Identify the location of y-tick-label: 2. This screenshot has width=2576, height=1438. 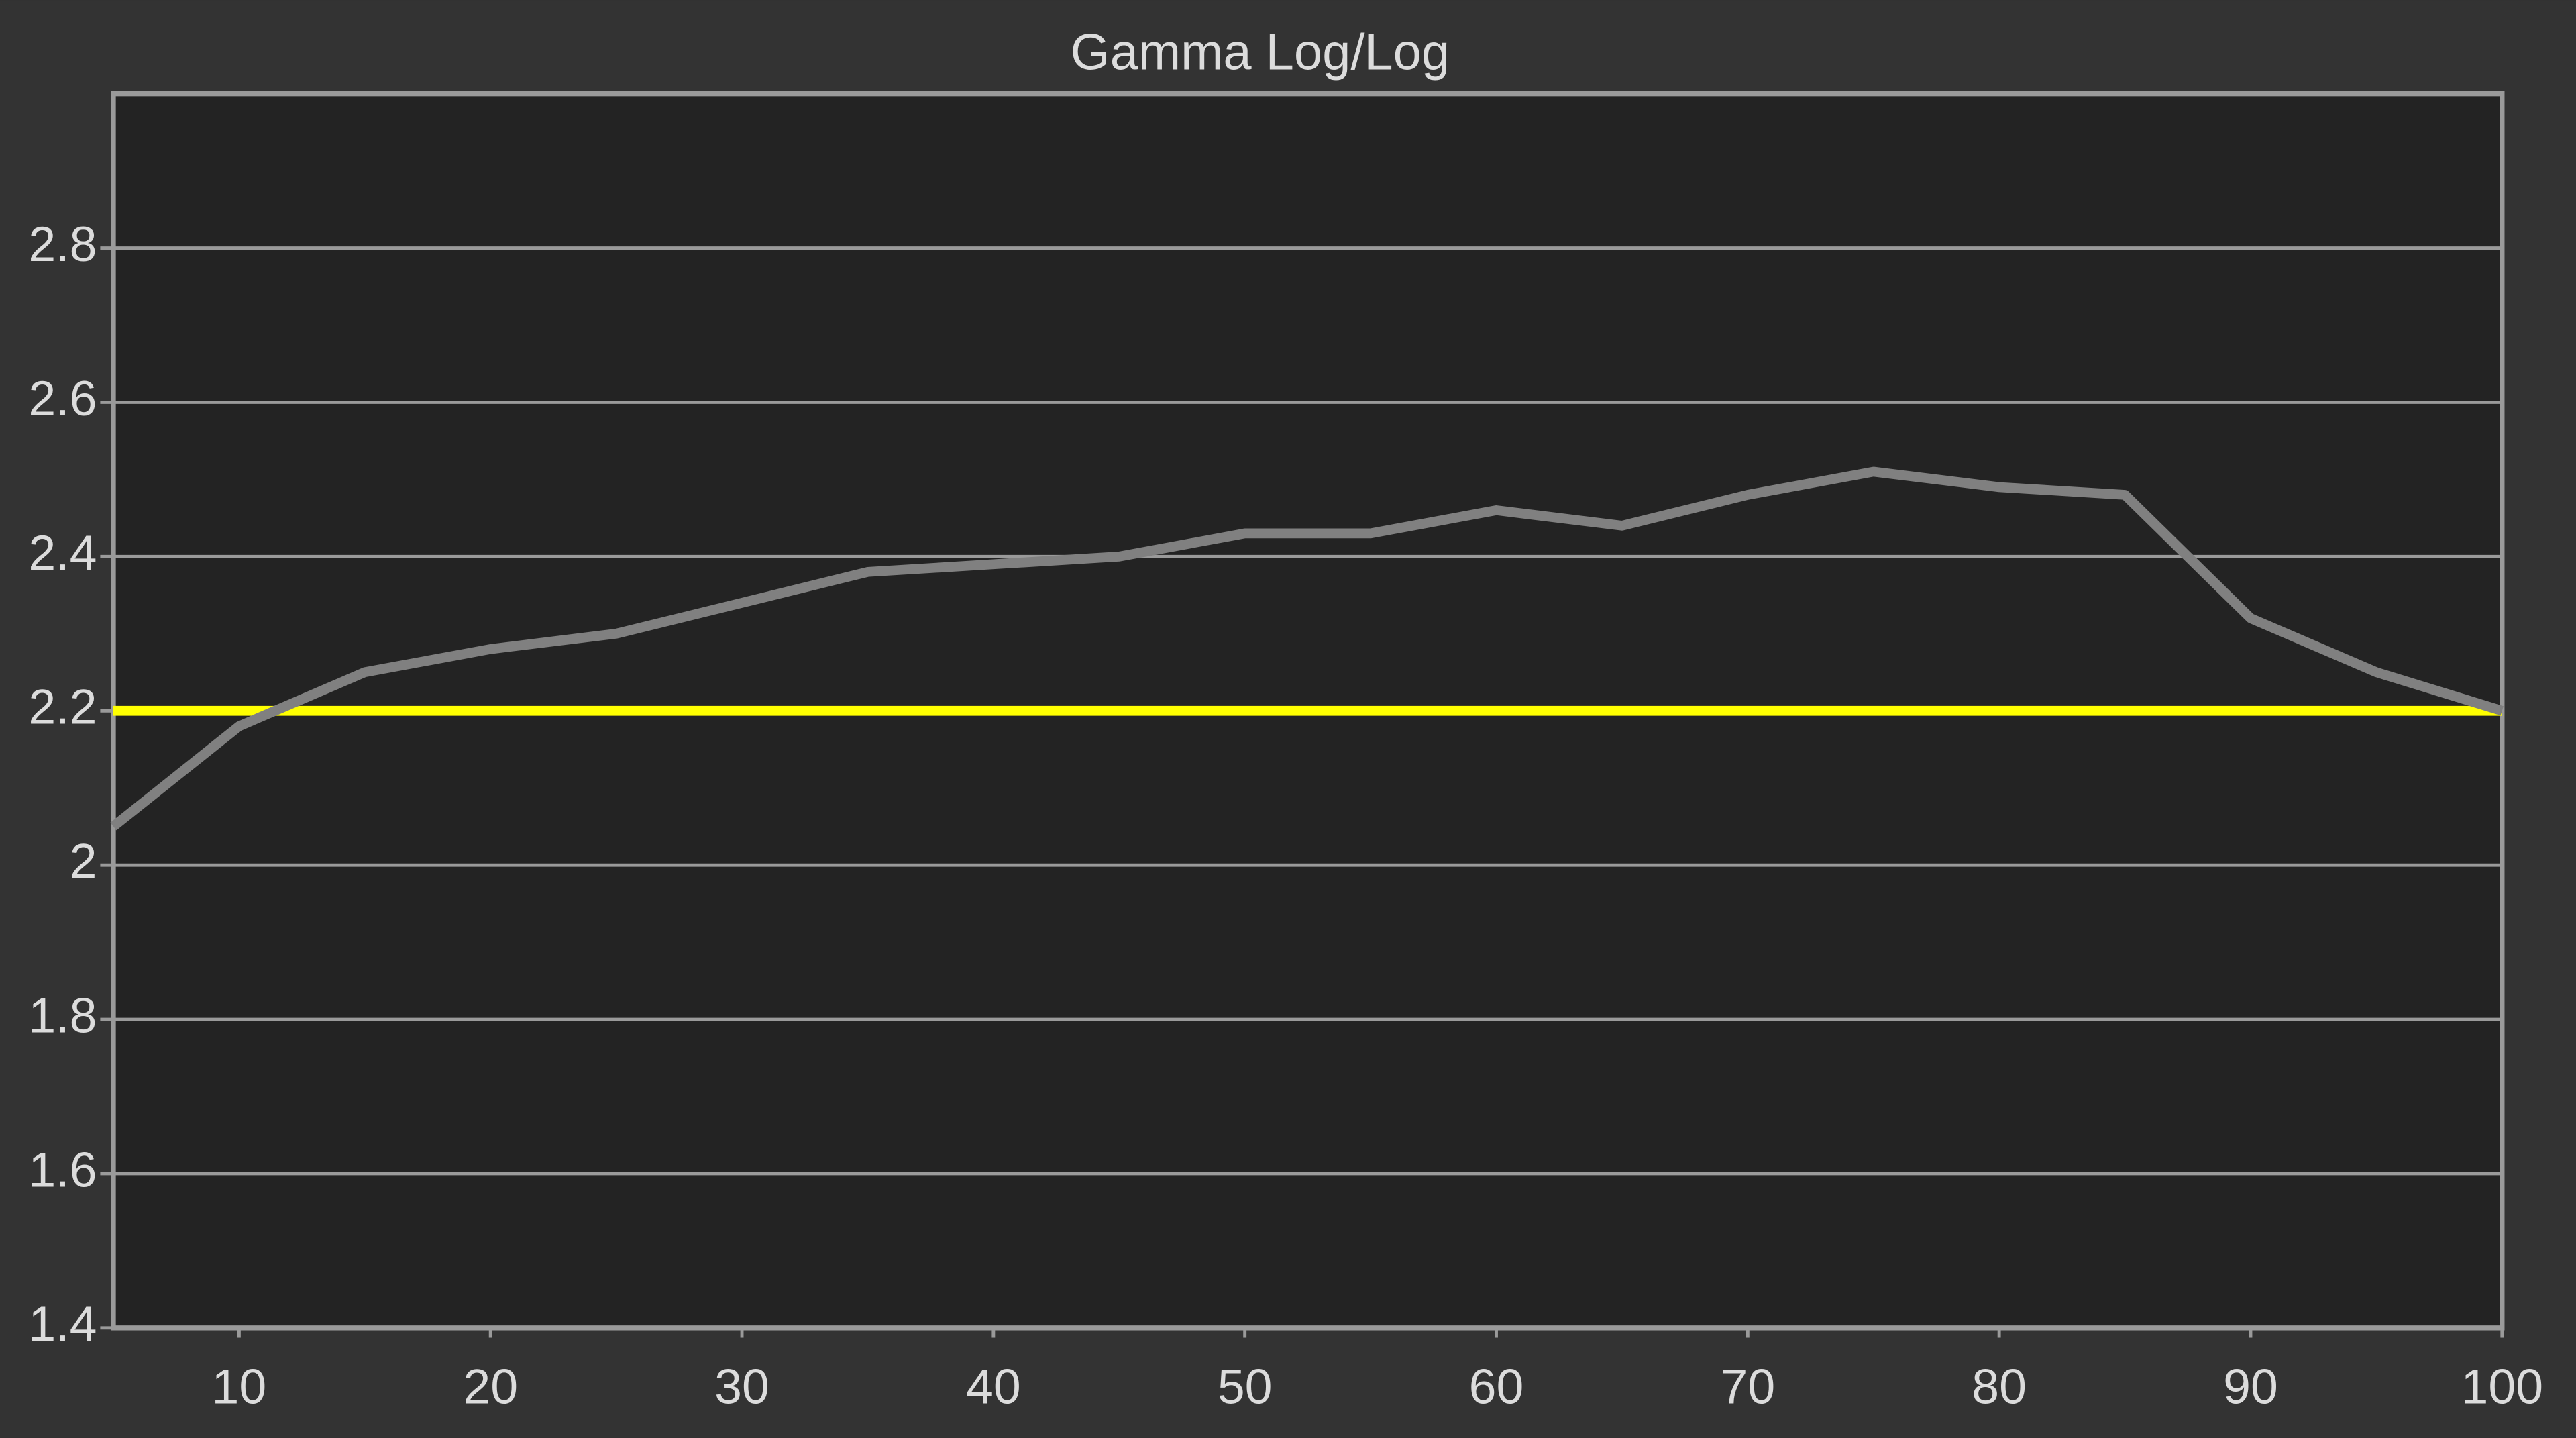
(83, 861).